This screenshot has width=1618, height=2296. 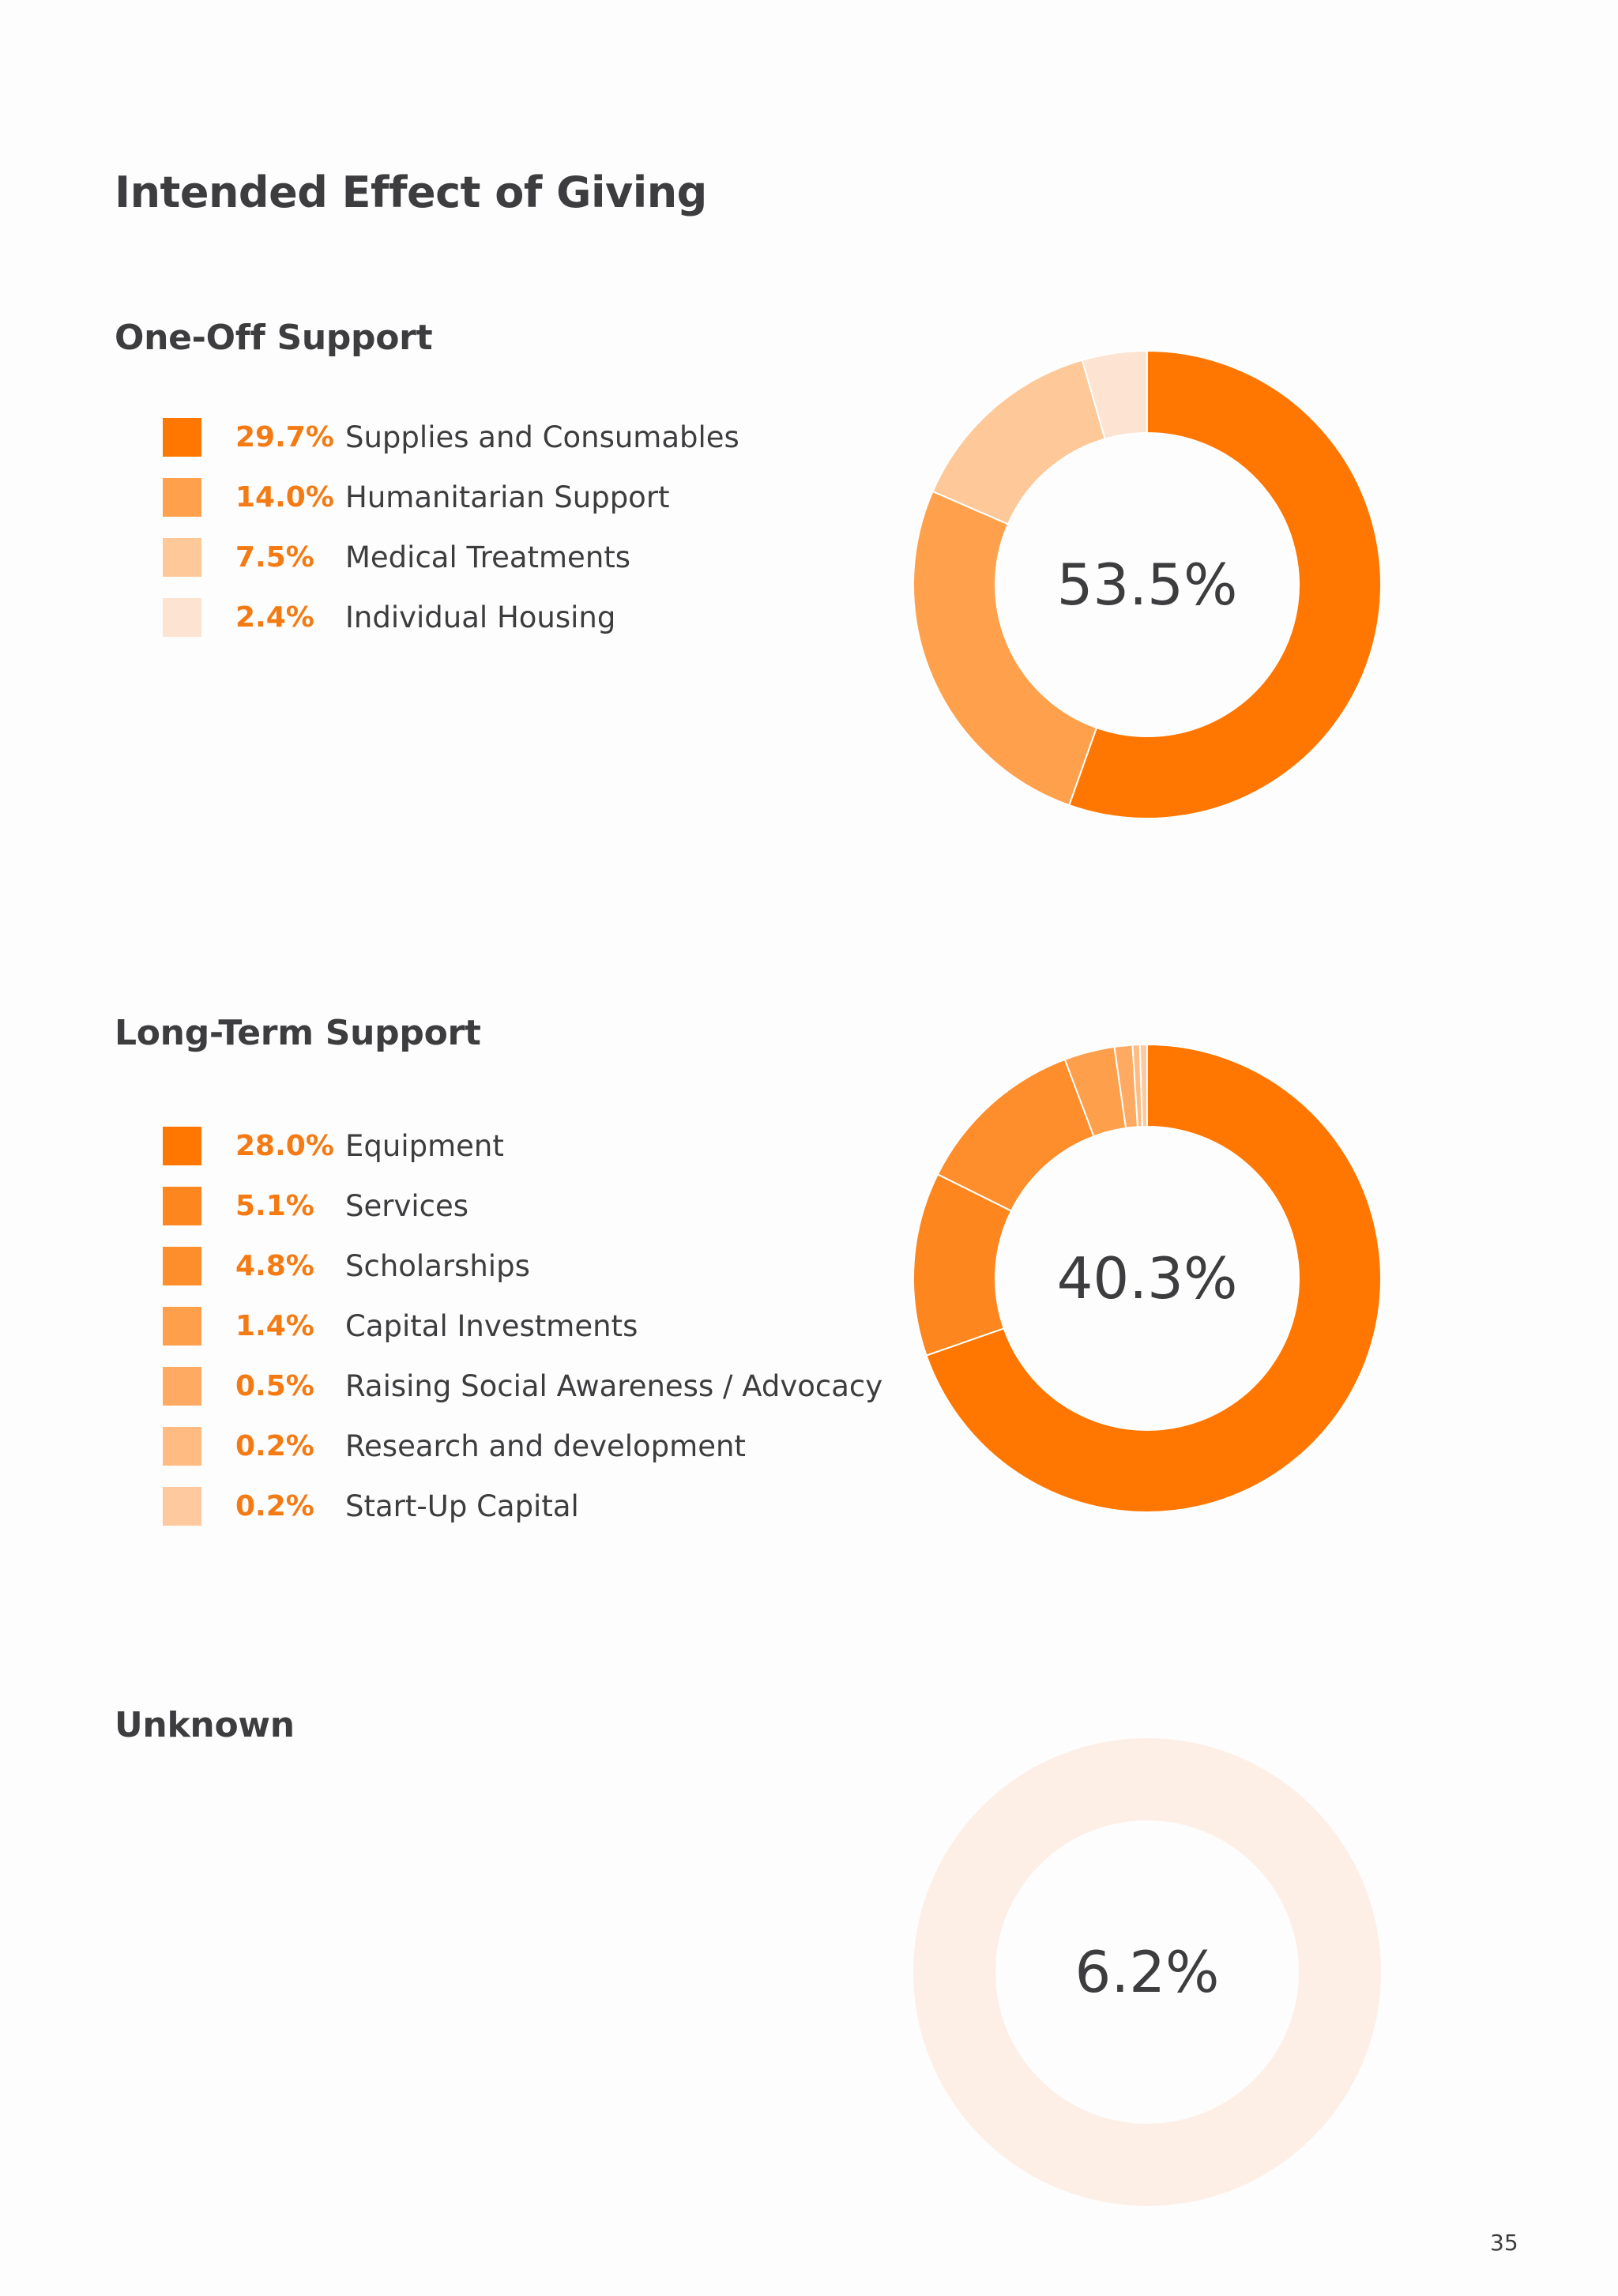 What do you see at coordinates (298, 1033) in the screenshot?
I see `section-title-long-term: Long-Term Support` at bounding box center [298, 1033].